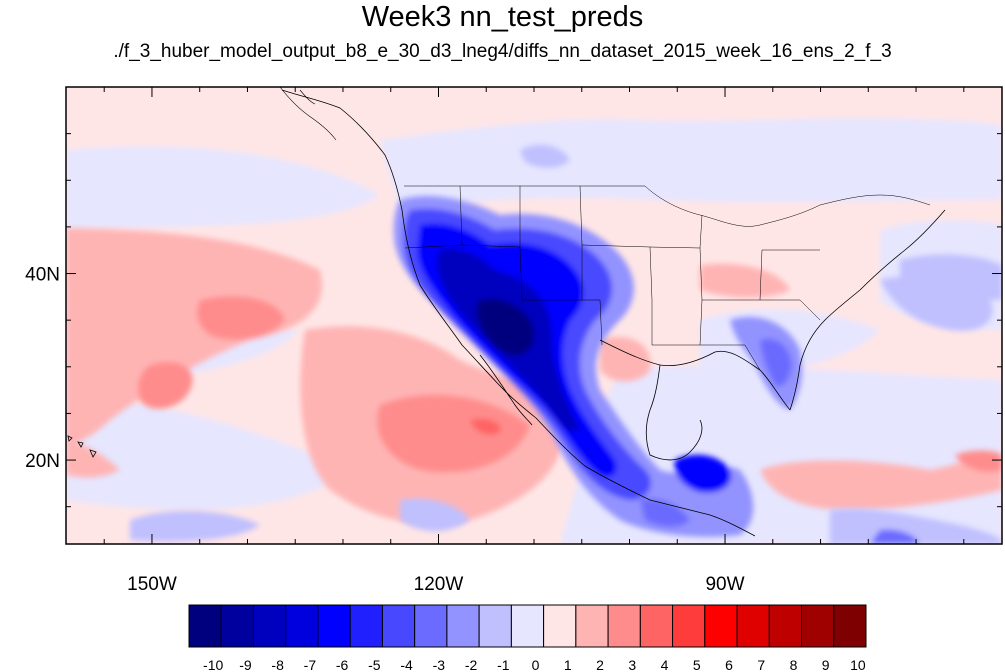 This screenshot has height=672, width=1005. Describe the element at coordinates (406, 664) in the screenshot. I see `colorbar-label: -4` at that location.